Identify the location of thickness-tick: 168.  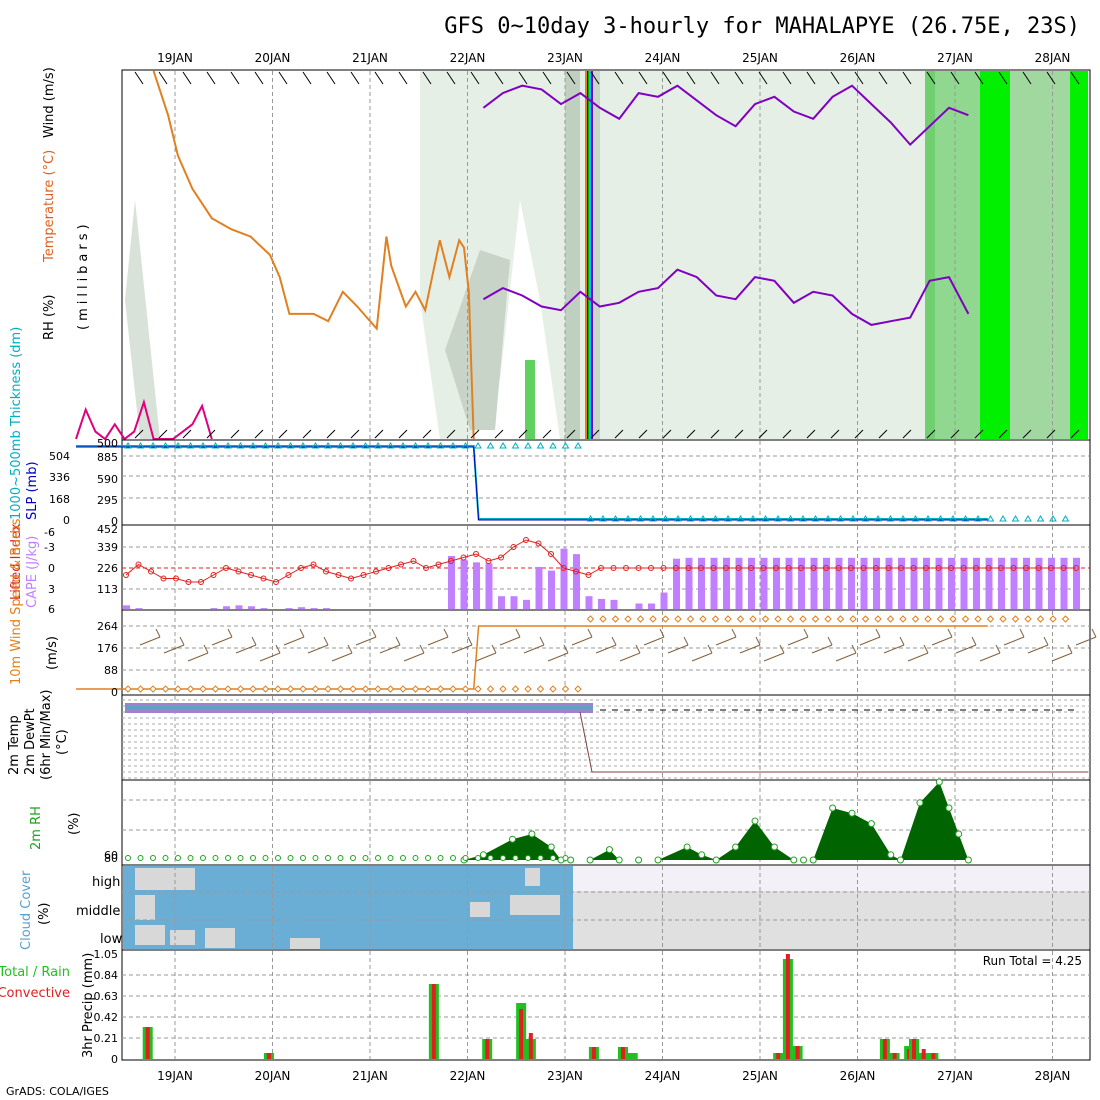
(59, 499).